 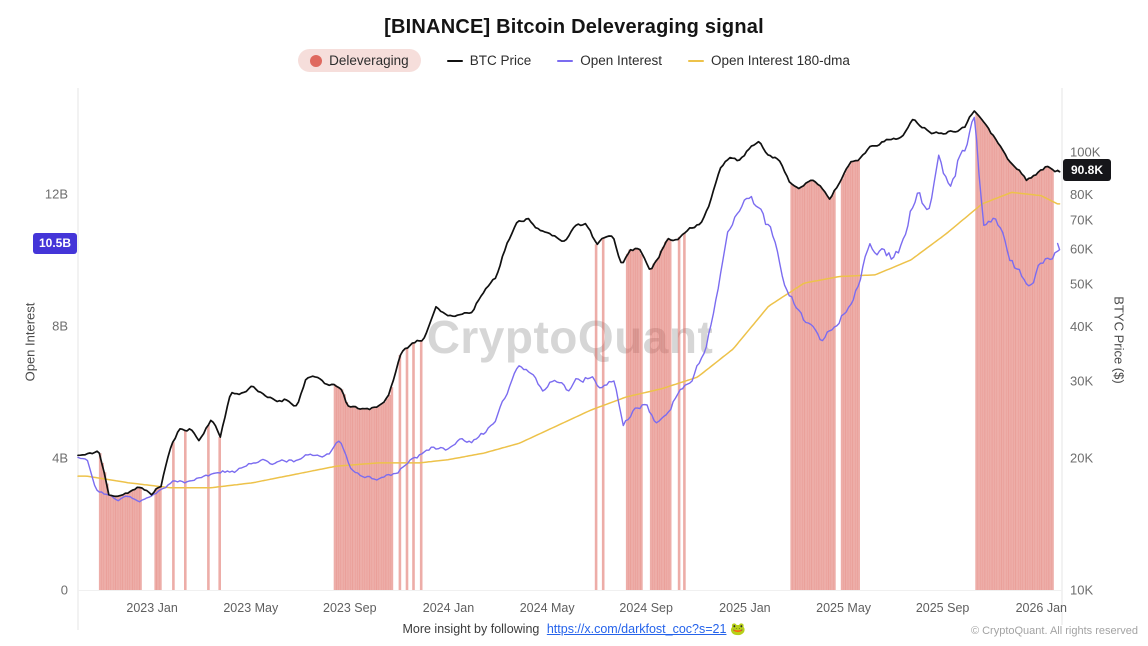 I want to click on legend-label-oi-180dma: Open Interest 180-dma, so click(x=780, y=60).